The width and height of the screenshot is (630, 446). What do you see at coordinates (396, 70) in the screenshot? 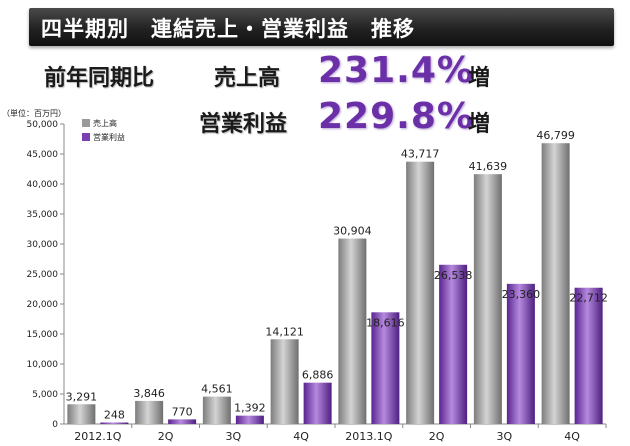
I see `sales-growth-value: 231.4%` at bounding box center [396, 70].